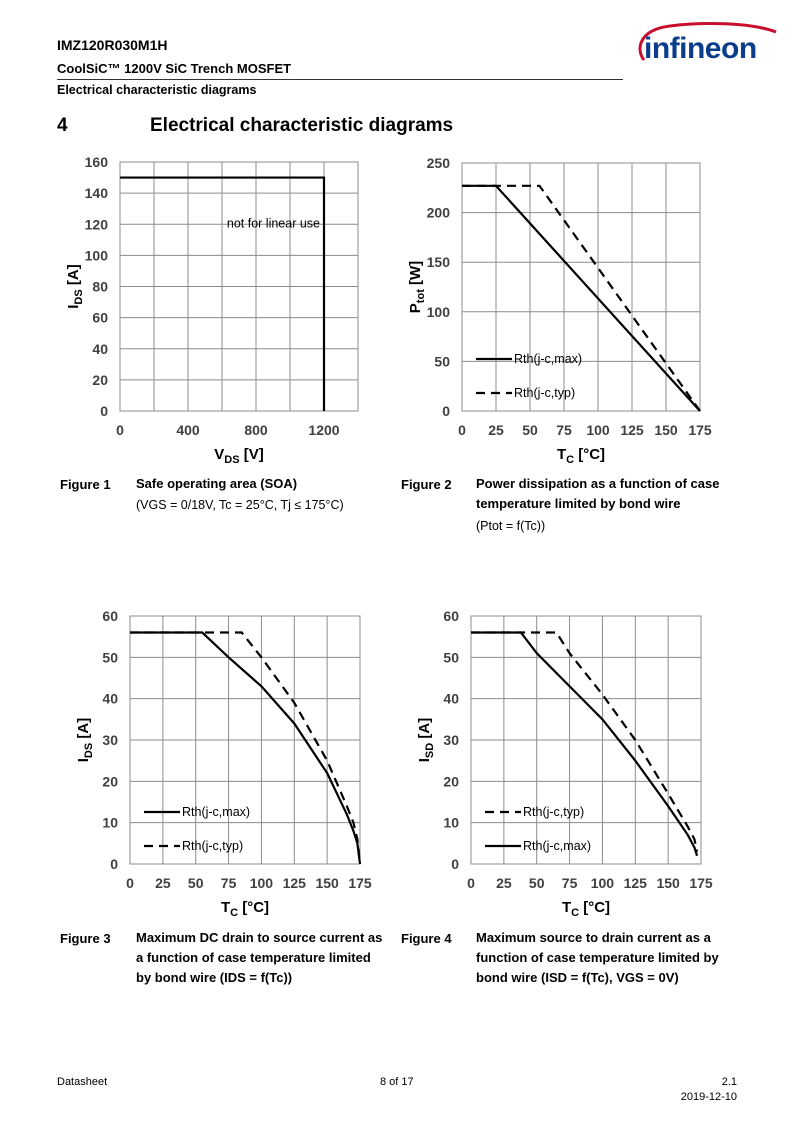 The image size is (793, 1122). What do you see at coordinates (417, 287) in the screenshot?
I see `y-axis-label: Ptot [W]` at bounding box center [417, 287].